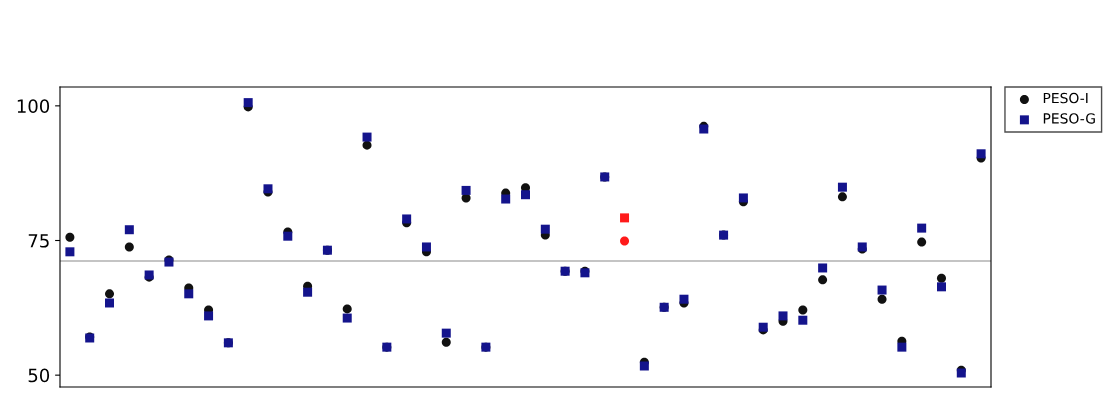 This screenshot has width=1118, height=400. What do you see at coordinates (1065, 98) in the screenshot?
I see `legend-label: PESO-I` at bounding box center [1065, 98].